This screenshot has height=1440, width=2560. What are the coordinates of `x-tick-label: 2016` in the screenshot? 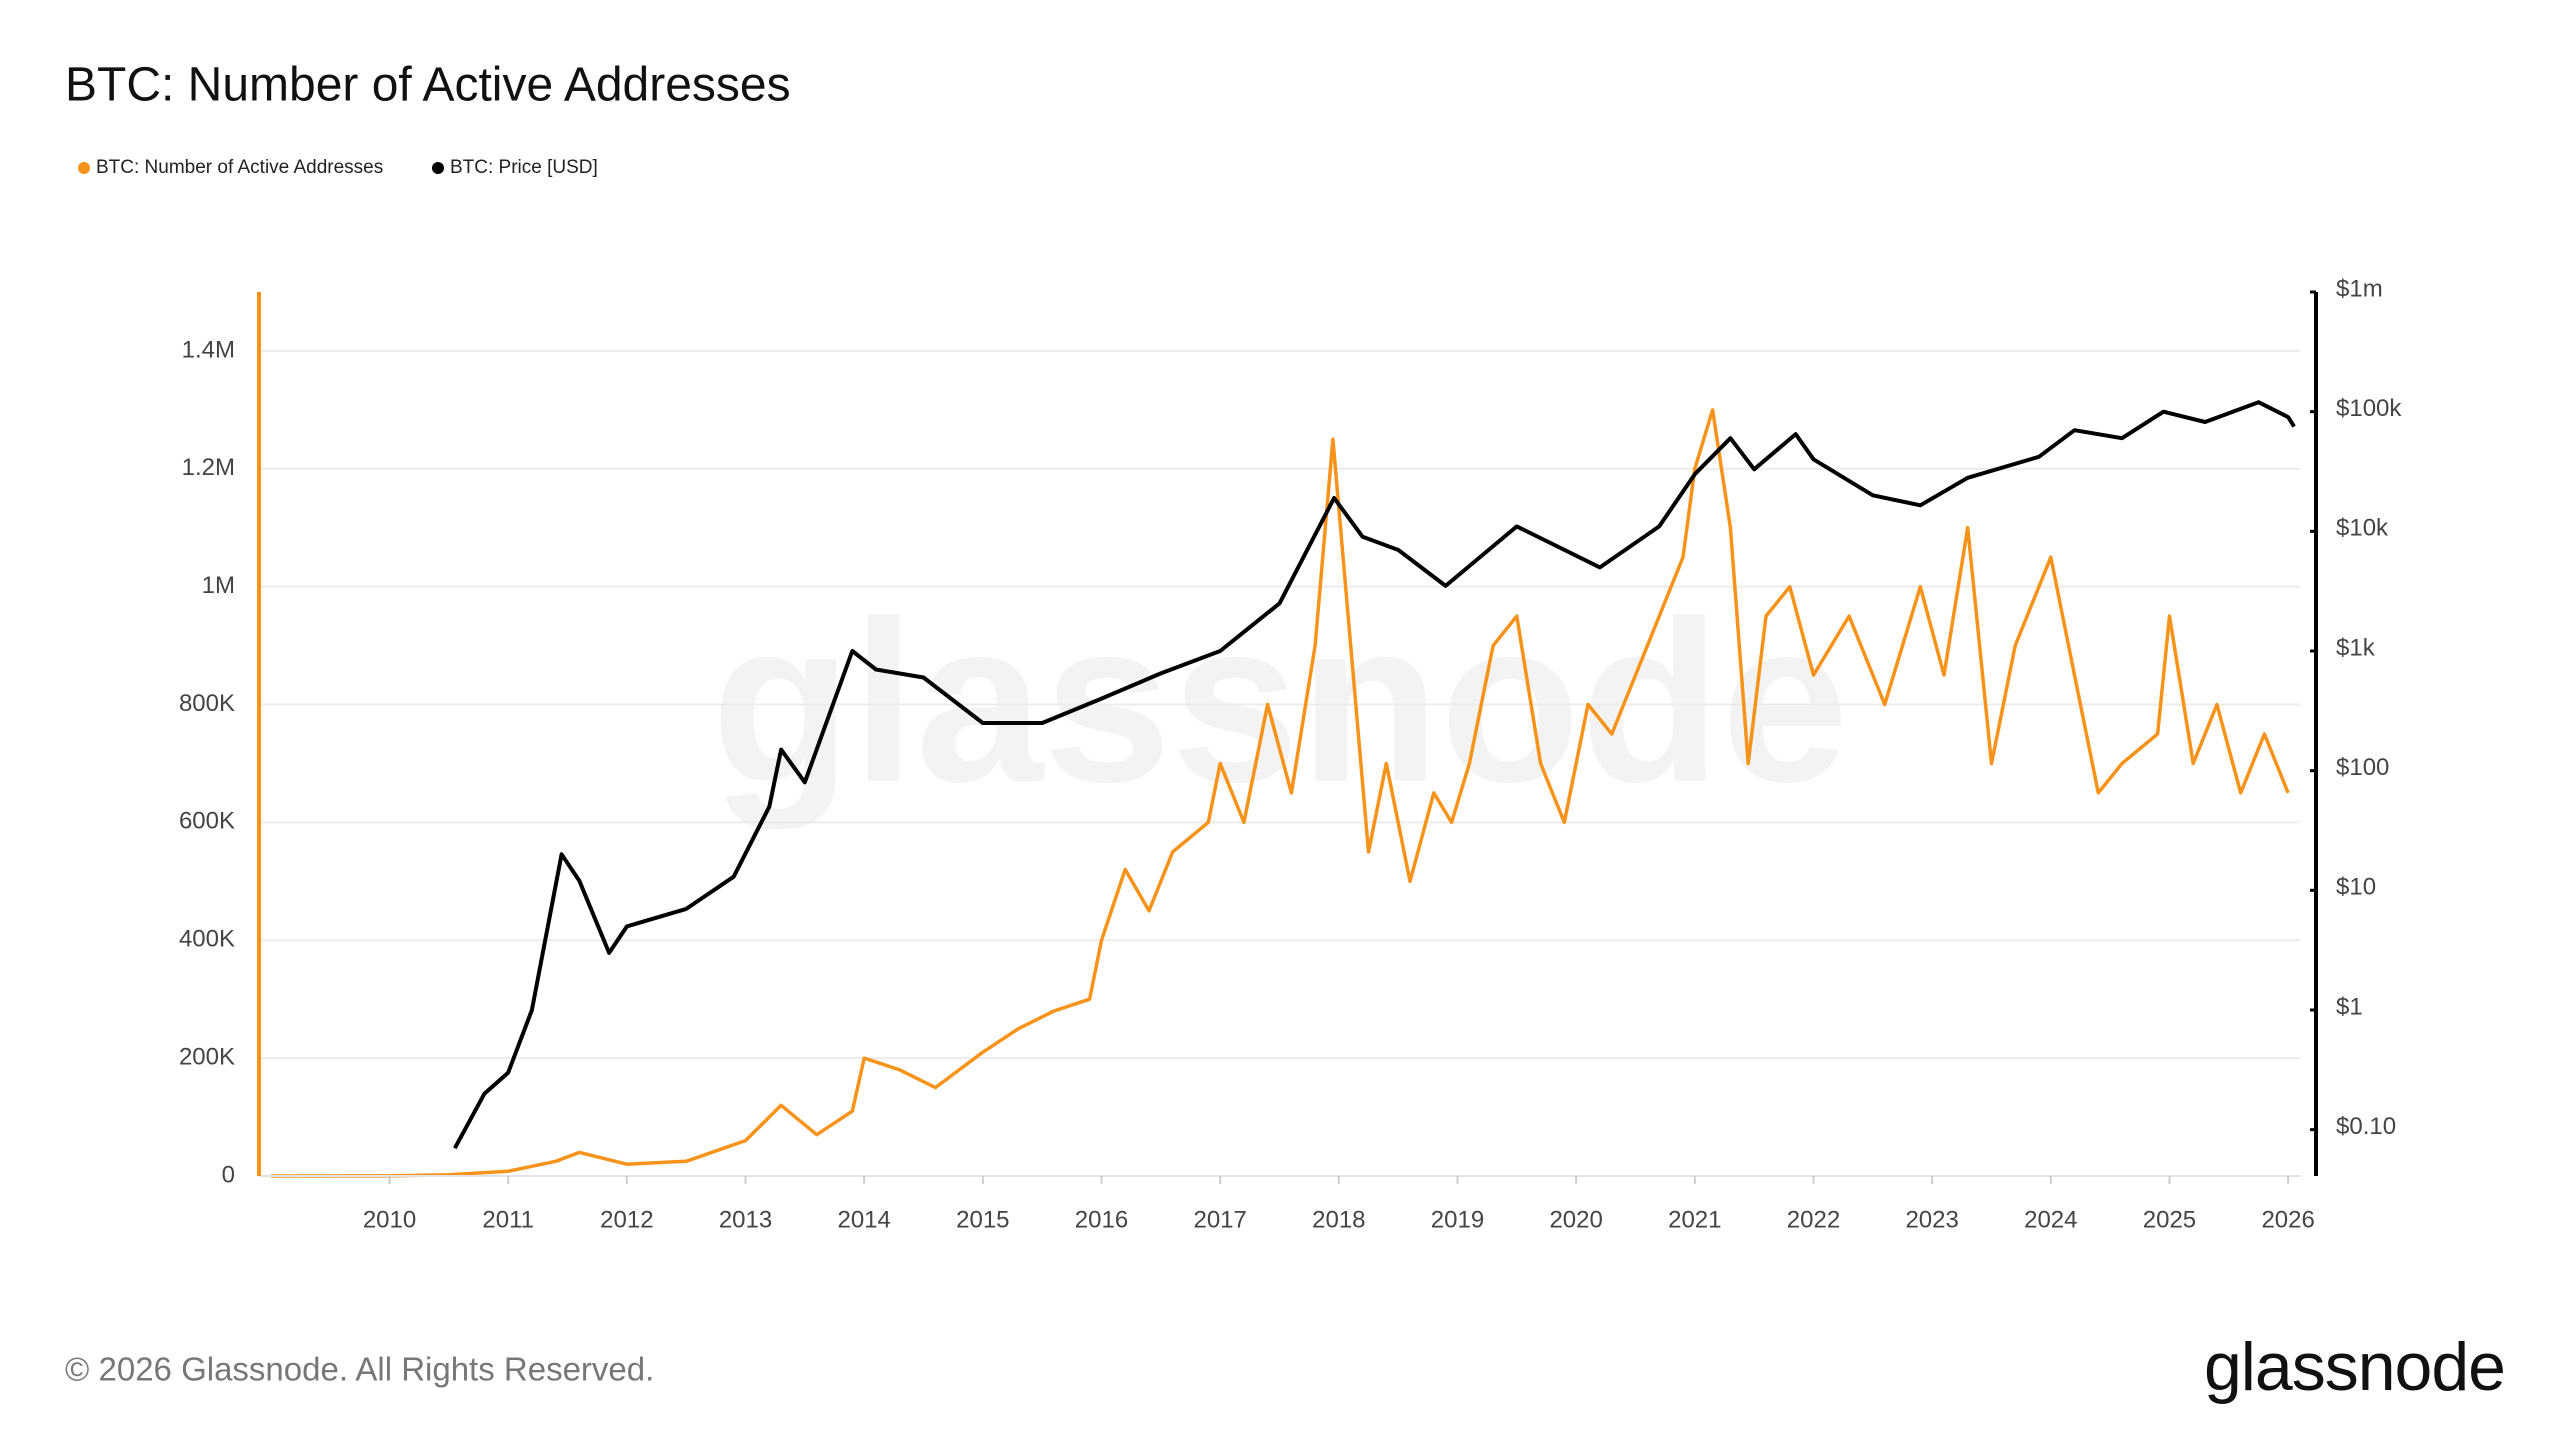 It's located at (1101, 1219).